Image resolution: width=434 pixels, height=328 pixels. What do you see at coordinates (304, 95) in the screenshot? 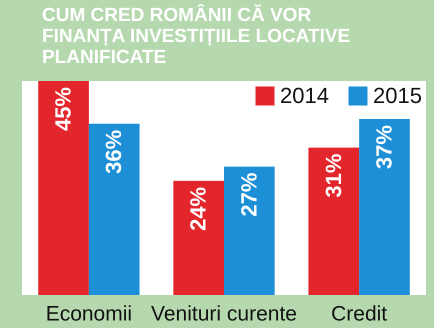
I see `legend-label: 2014` at bounding box center [304, 95].